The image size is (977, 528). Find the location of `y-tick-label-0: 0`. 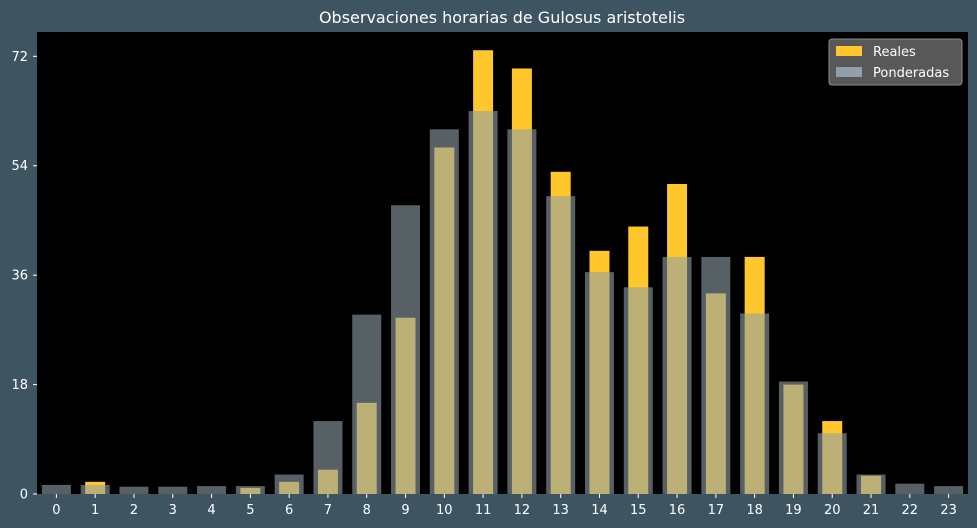

y-tick-label-0: 0 is located at coordinates (24, 495).